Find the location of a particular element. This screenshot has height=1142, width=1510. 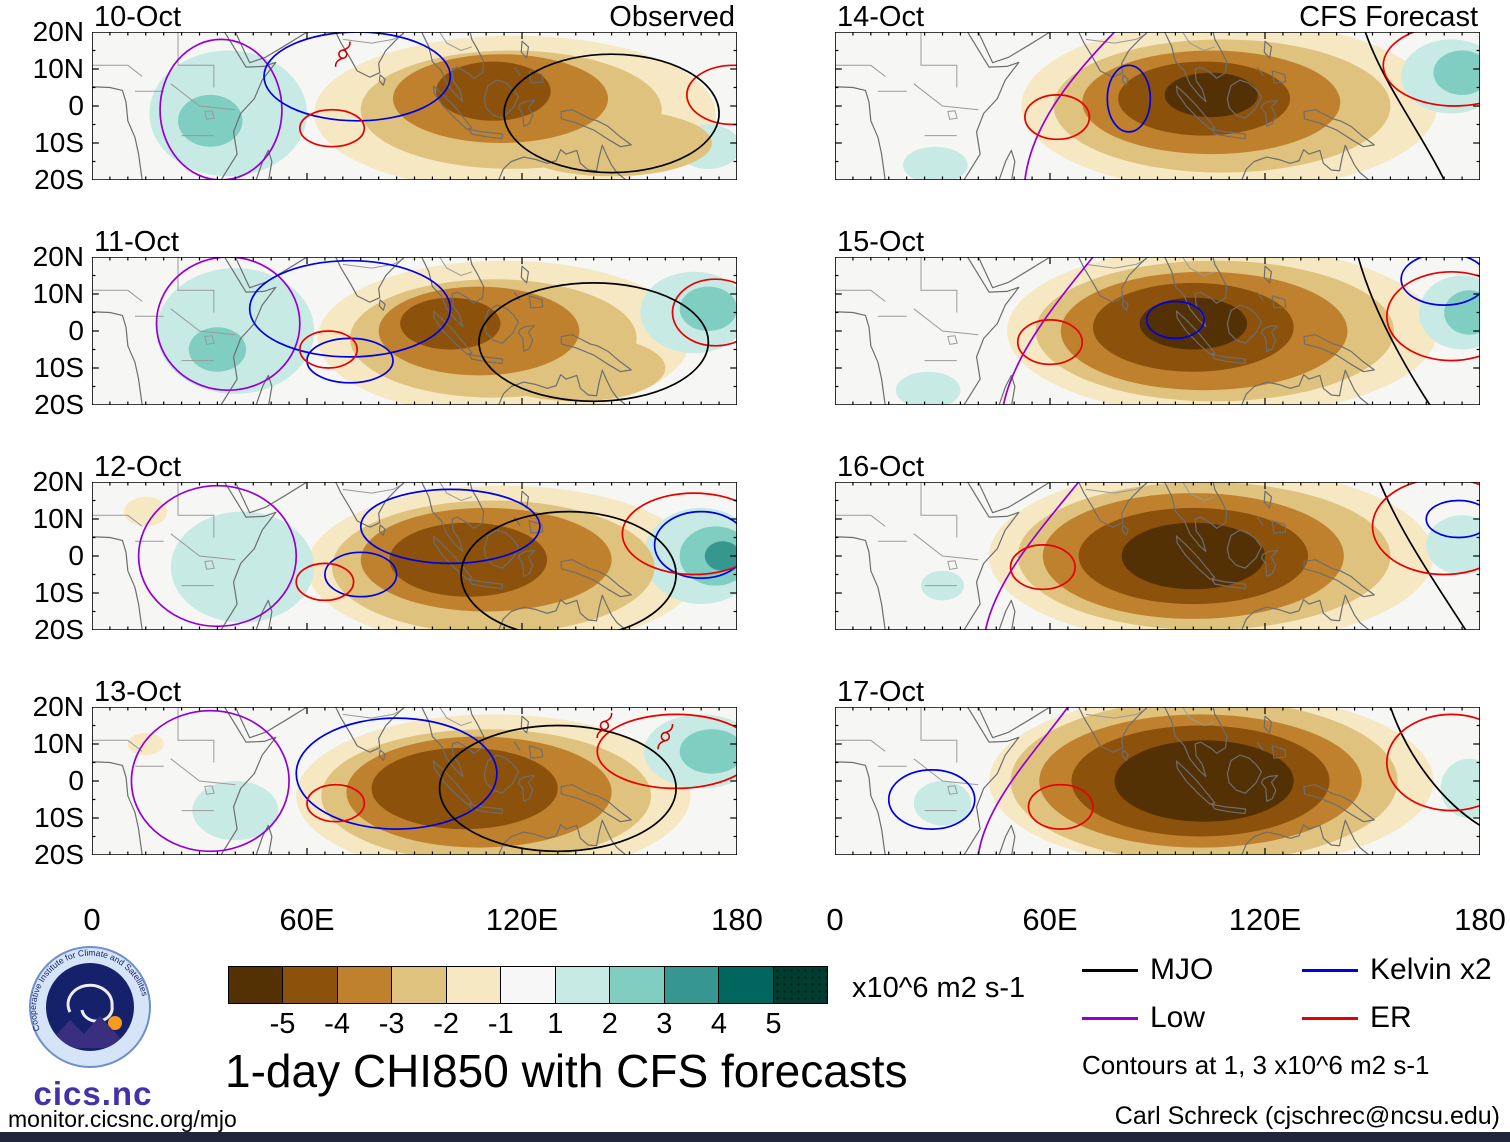

colorbar-tick-label: -2 is located at coordinates (446, 1024).